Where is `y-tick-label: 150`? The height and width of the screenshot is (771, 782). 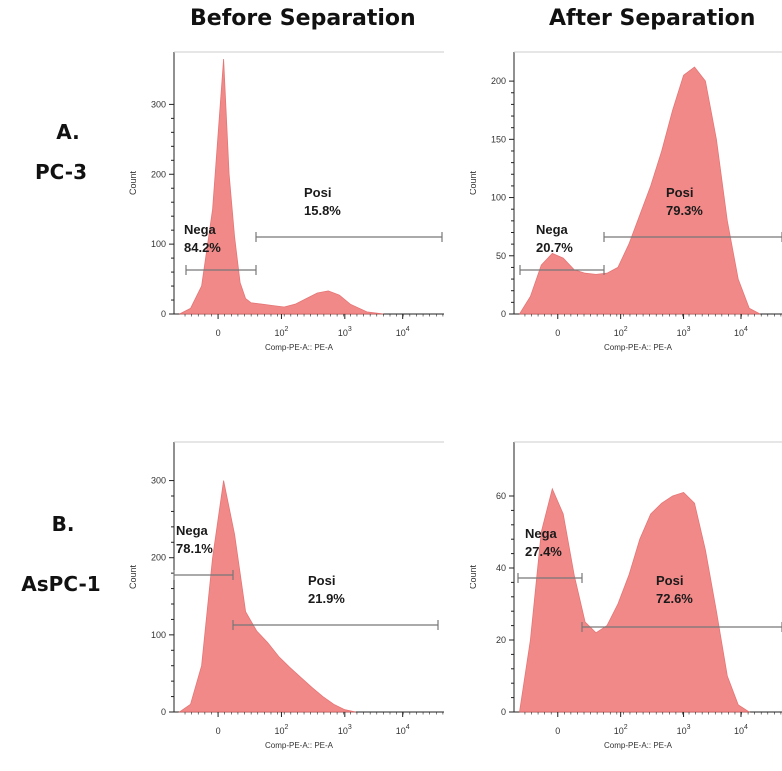
y-tick-label: 150 is located at coordinates (498, 139).